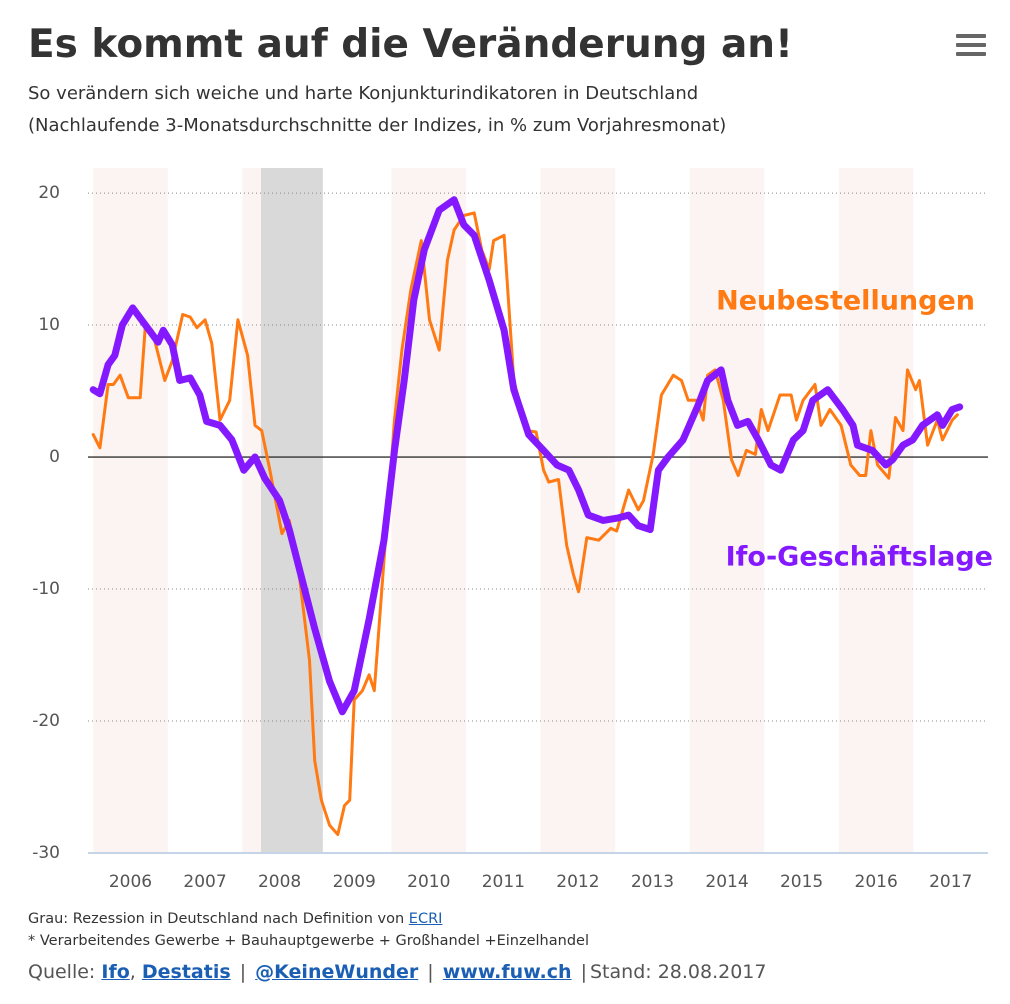 Image resolution: width=1010 pixels, height=1004 pixels. I want to click on x-tick-label: 2006, so click(130, 882).